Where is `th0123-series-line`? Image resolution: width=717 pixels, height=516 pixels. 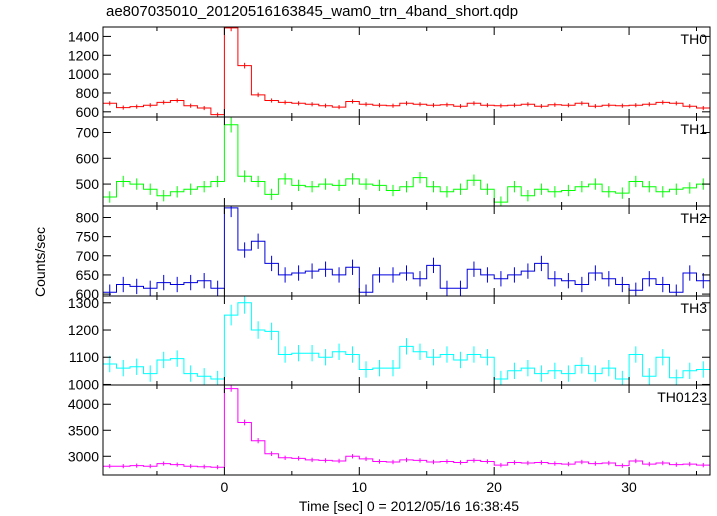 th0123-series-line is located at coordinates (406, 428).